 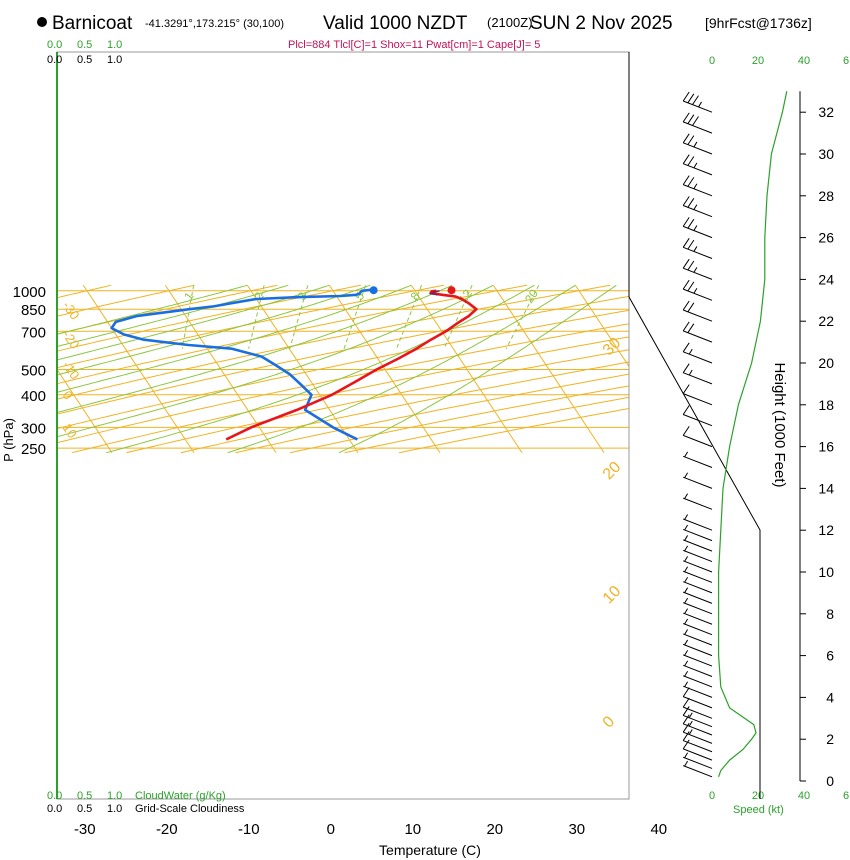 What do you see at coordinates (826, 196) in the screenshot?
I see `height-tick-28: 28` at bounding box center [826, 196].